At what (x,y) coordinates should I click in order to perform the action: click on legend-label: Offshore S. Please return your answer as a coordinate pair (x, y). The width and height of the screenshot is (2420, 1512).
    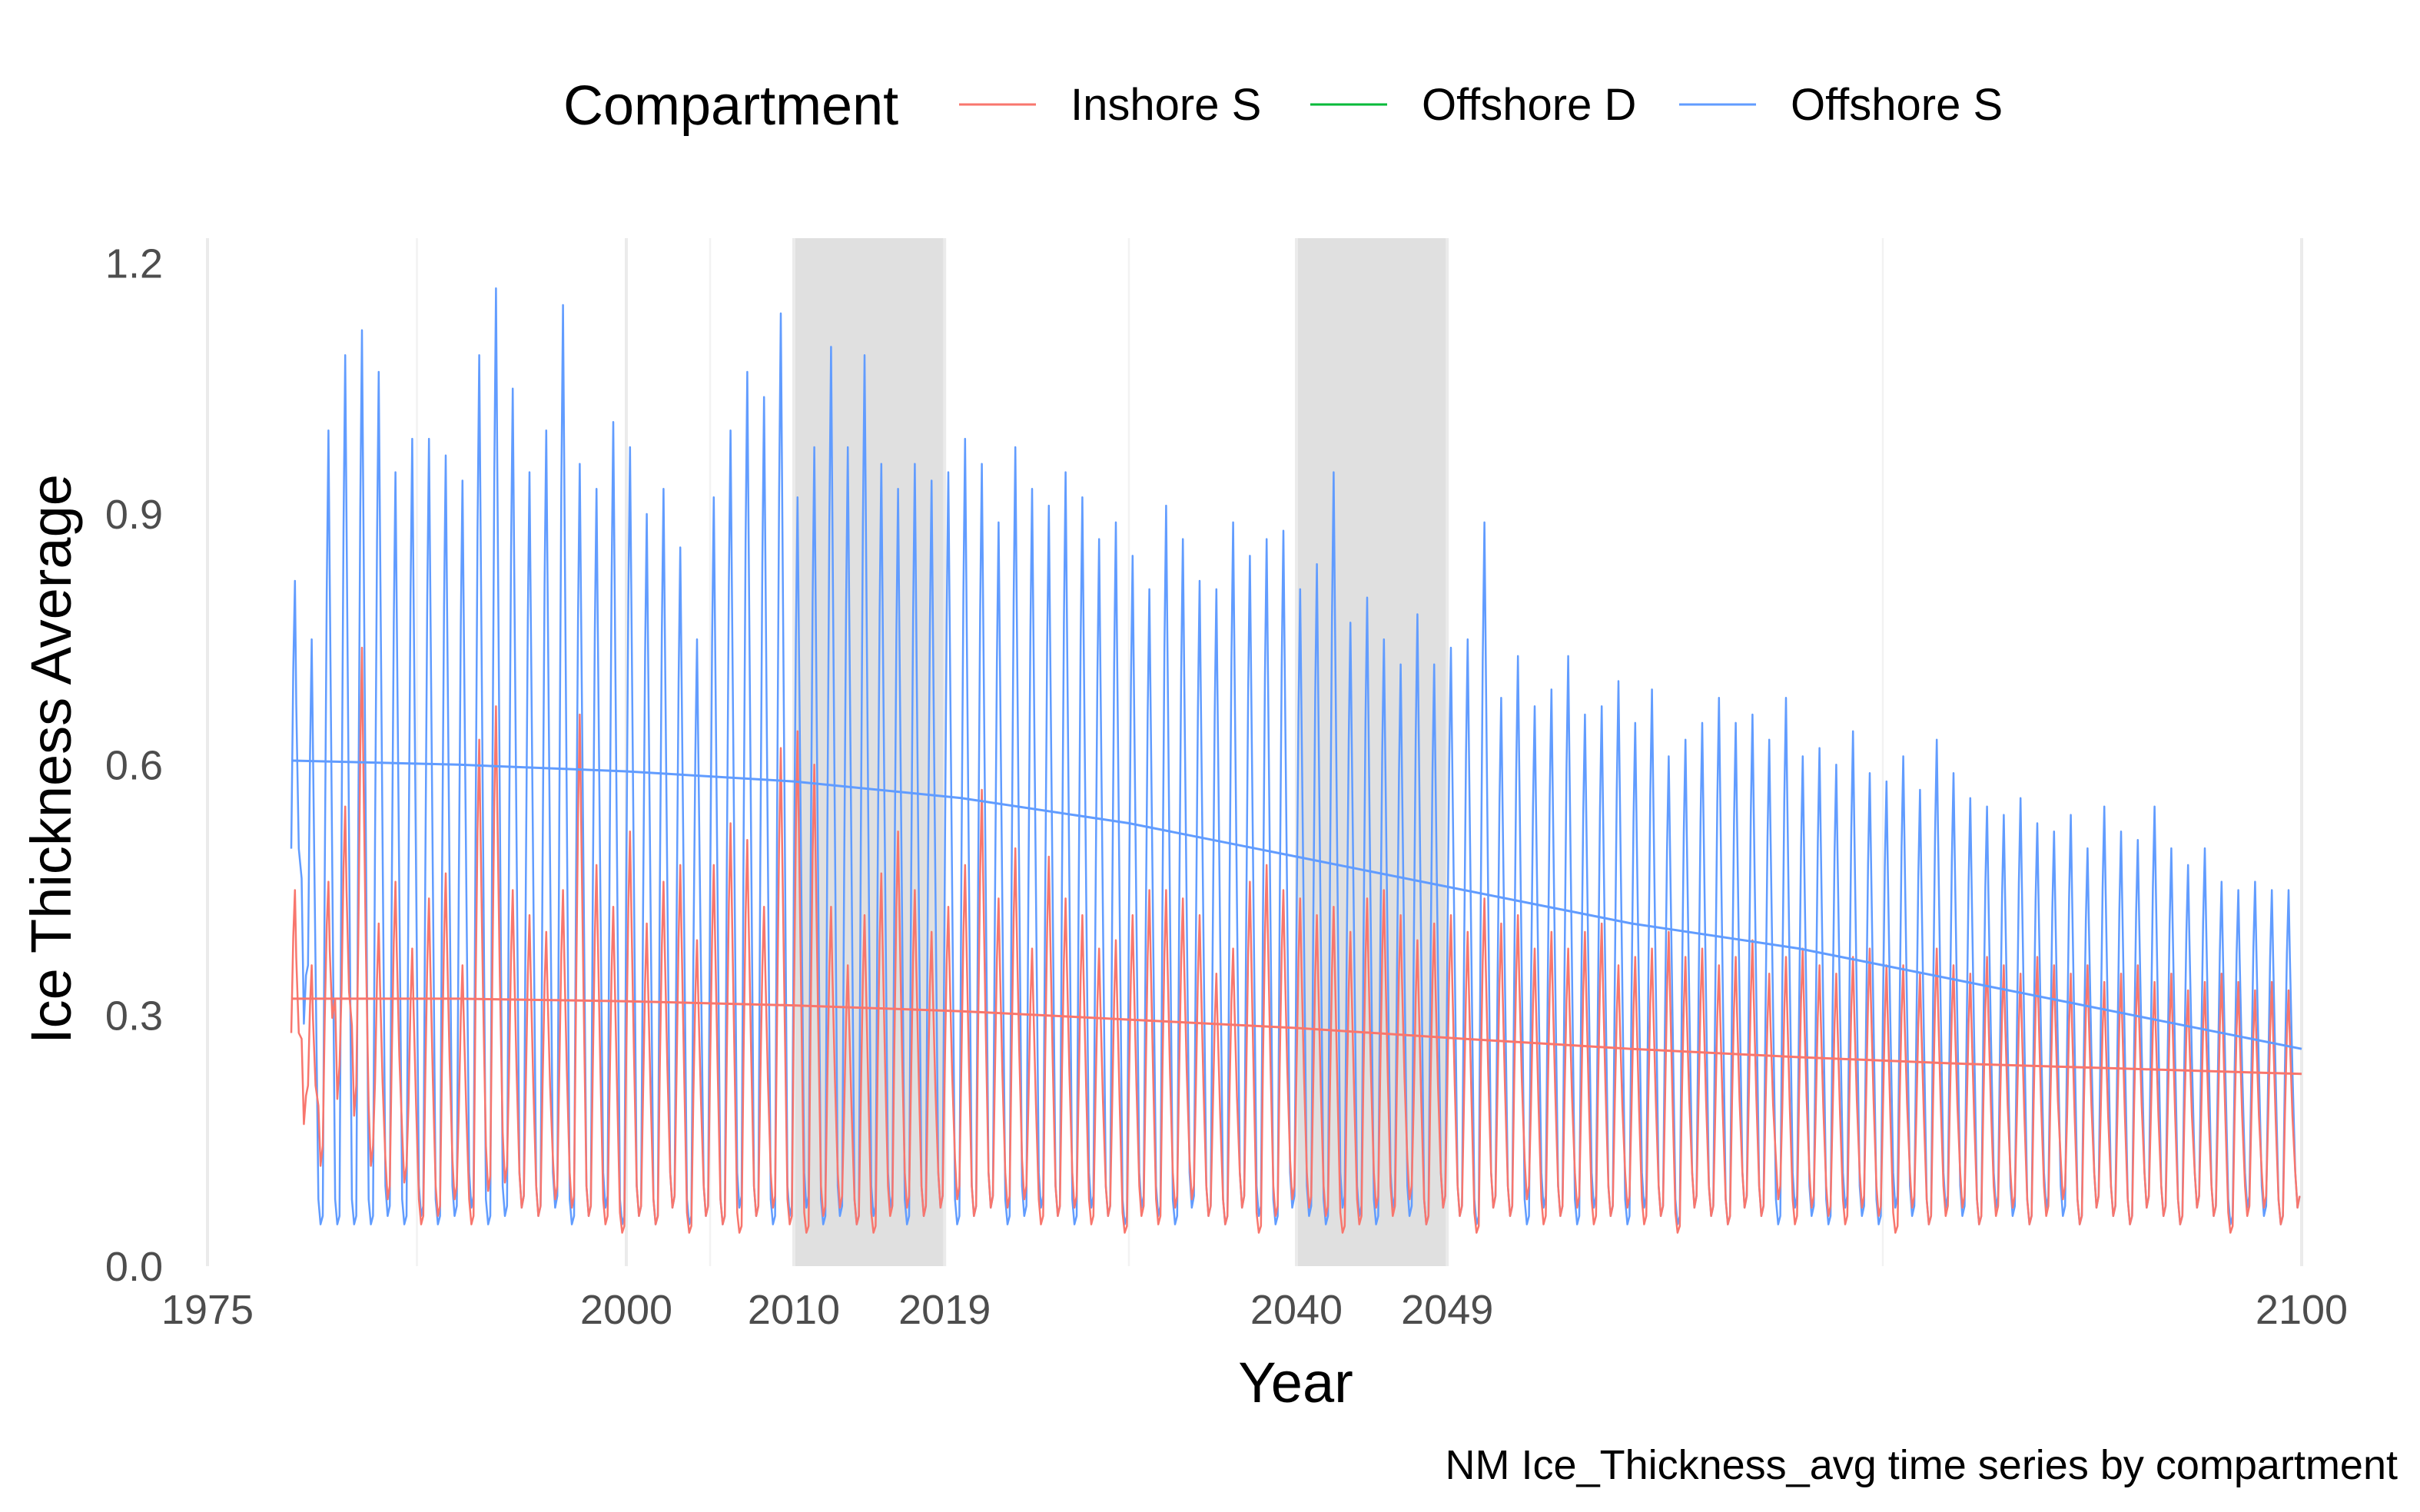
    Looking at the image, I should click on (1897, 105).